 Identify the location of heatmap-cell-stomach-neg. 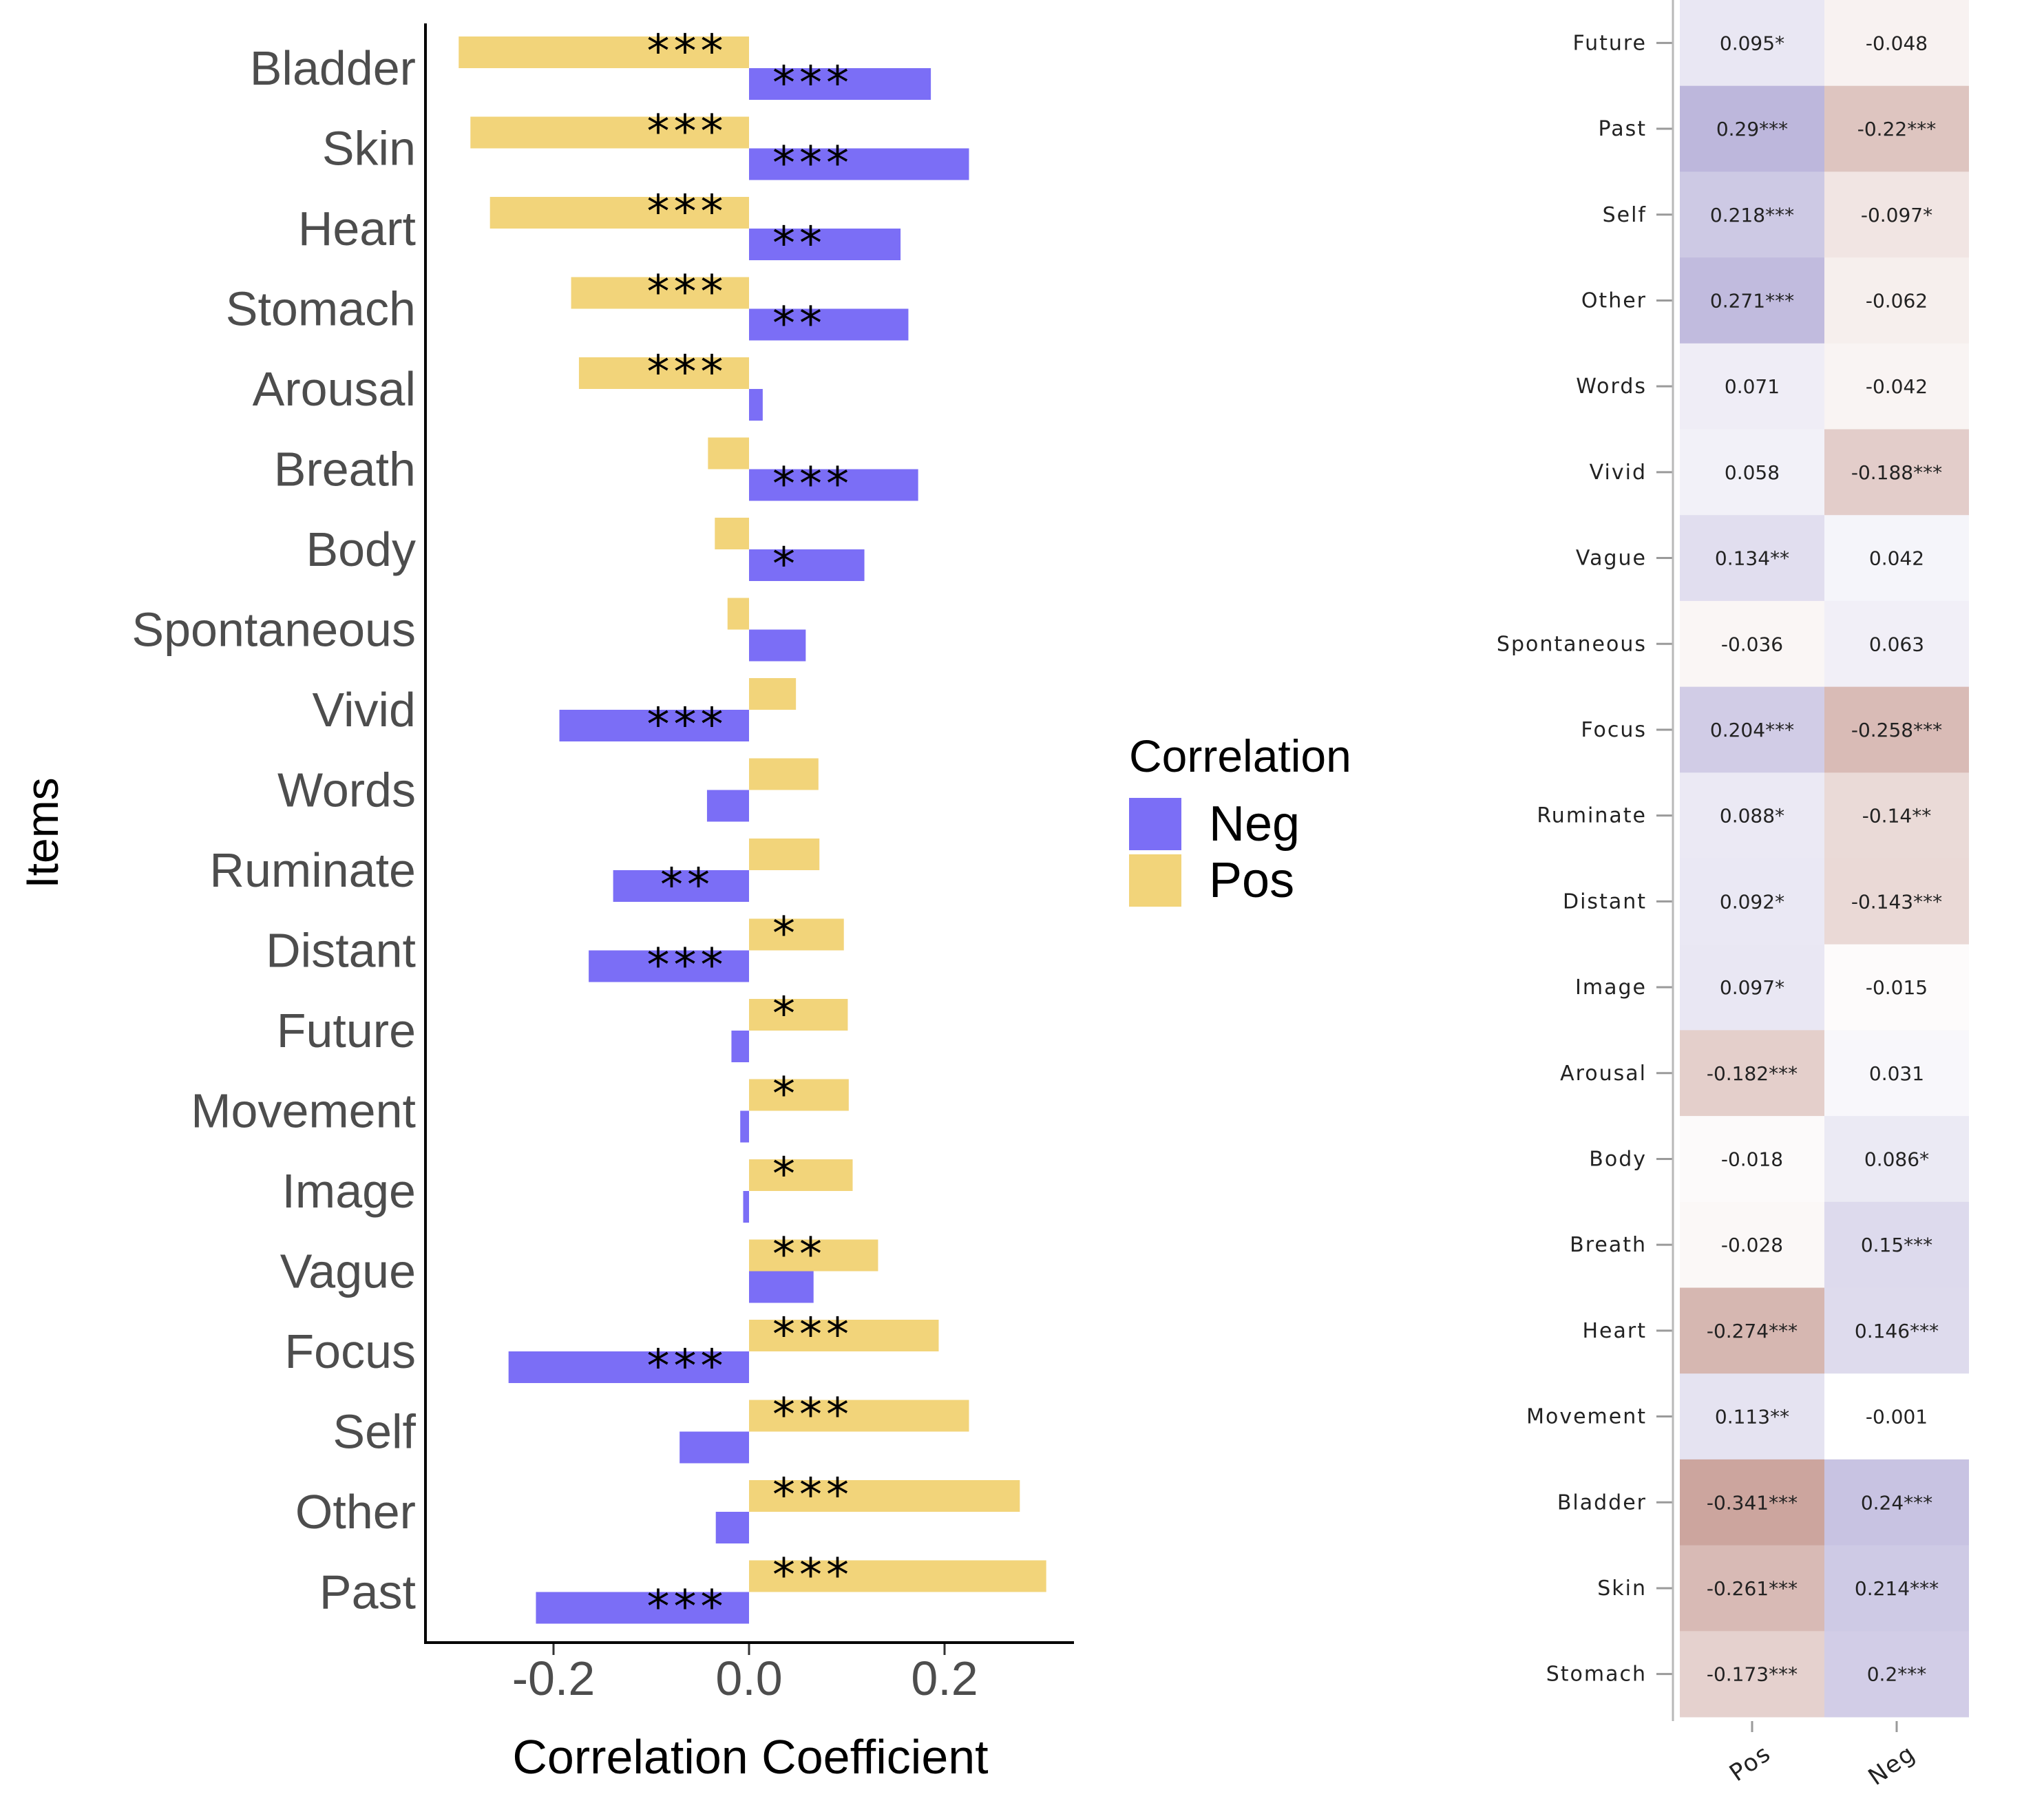
(1896, 1674).